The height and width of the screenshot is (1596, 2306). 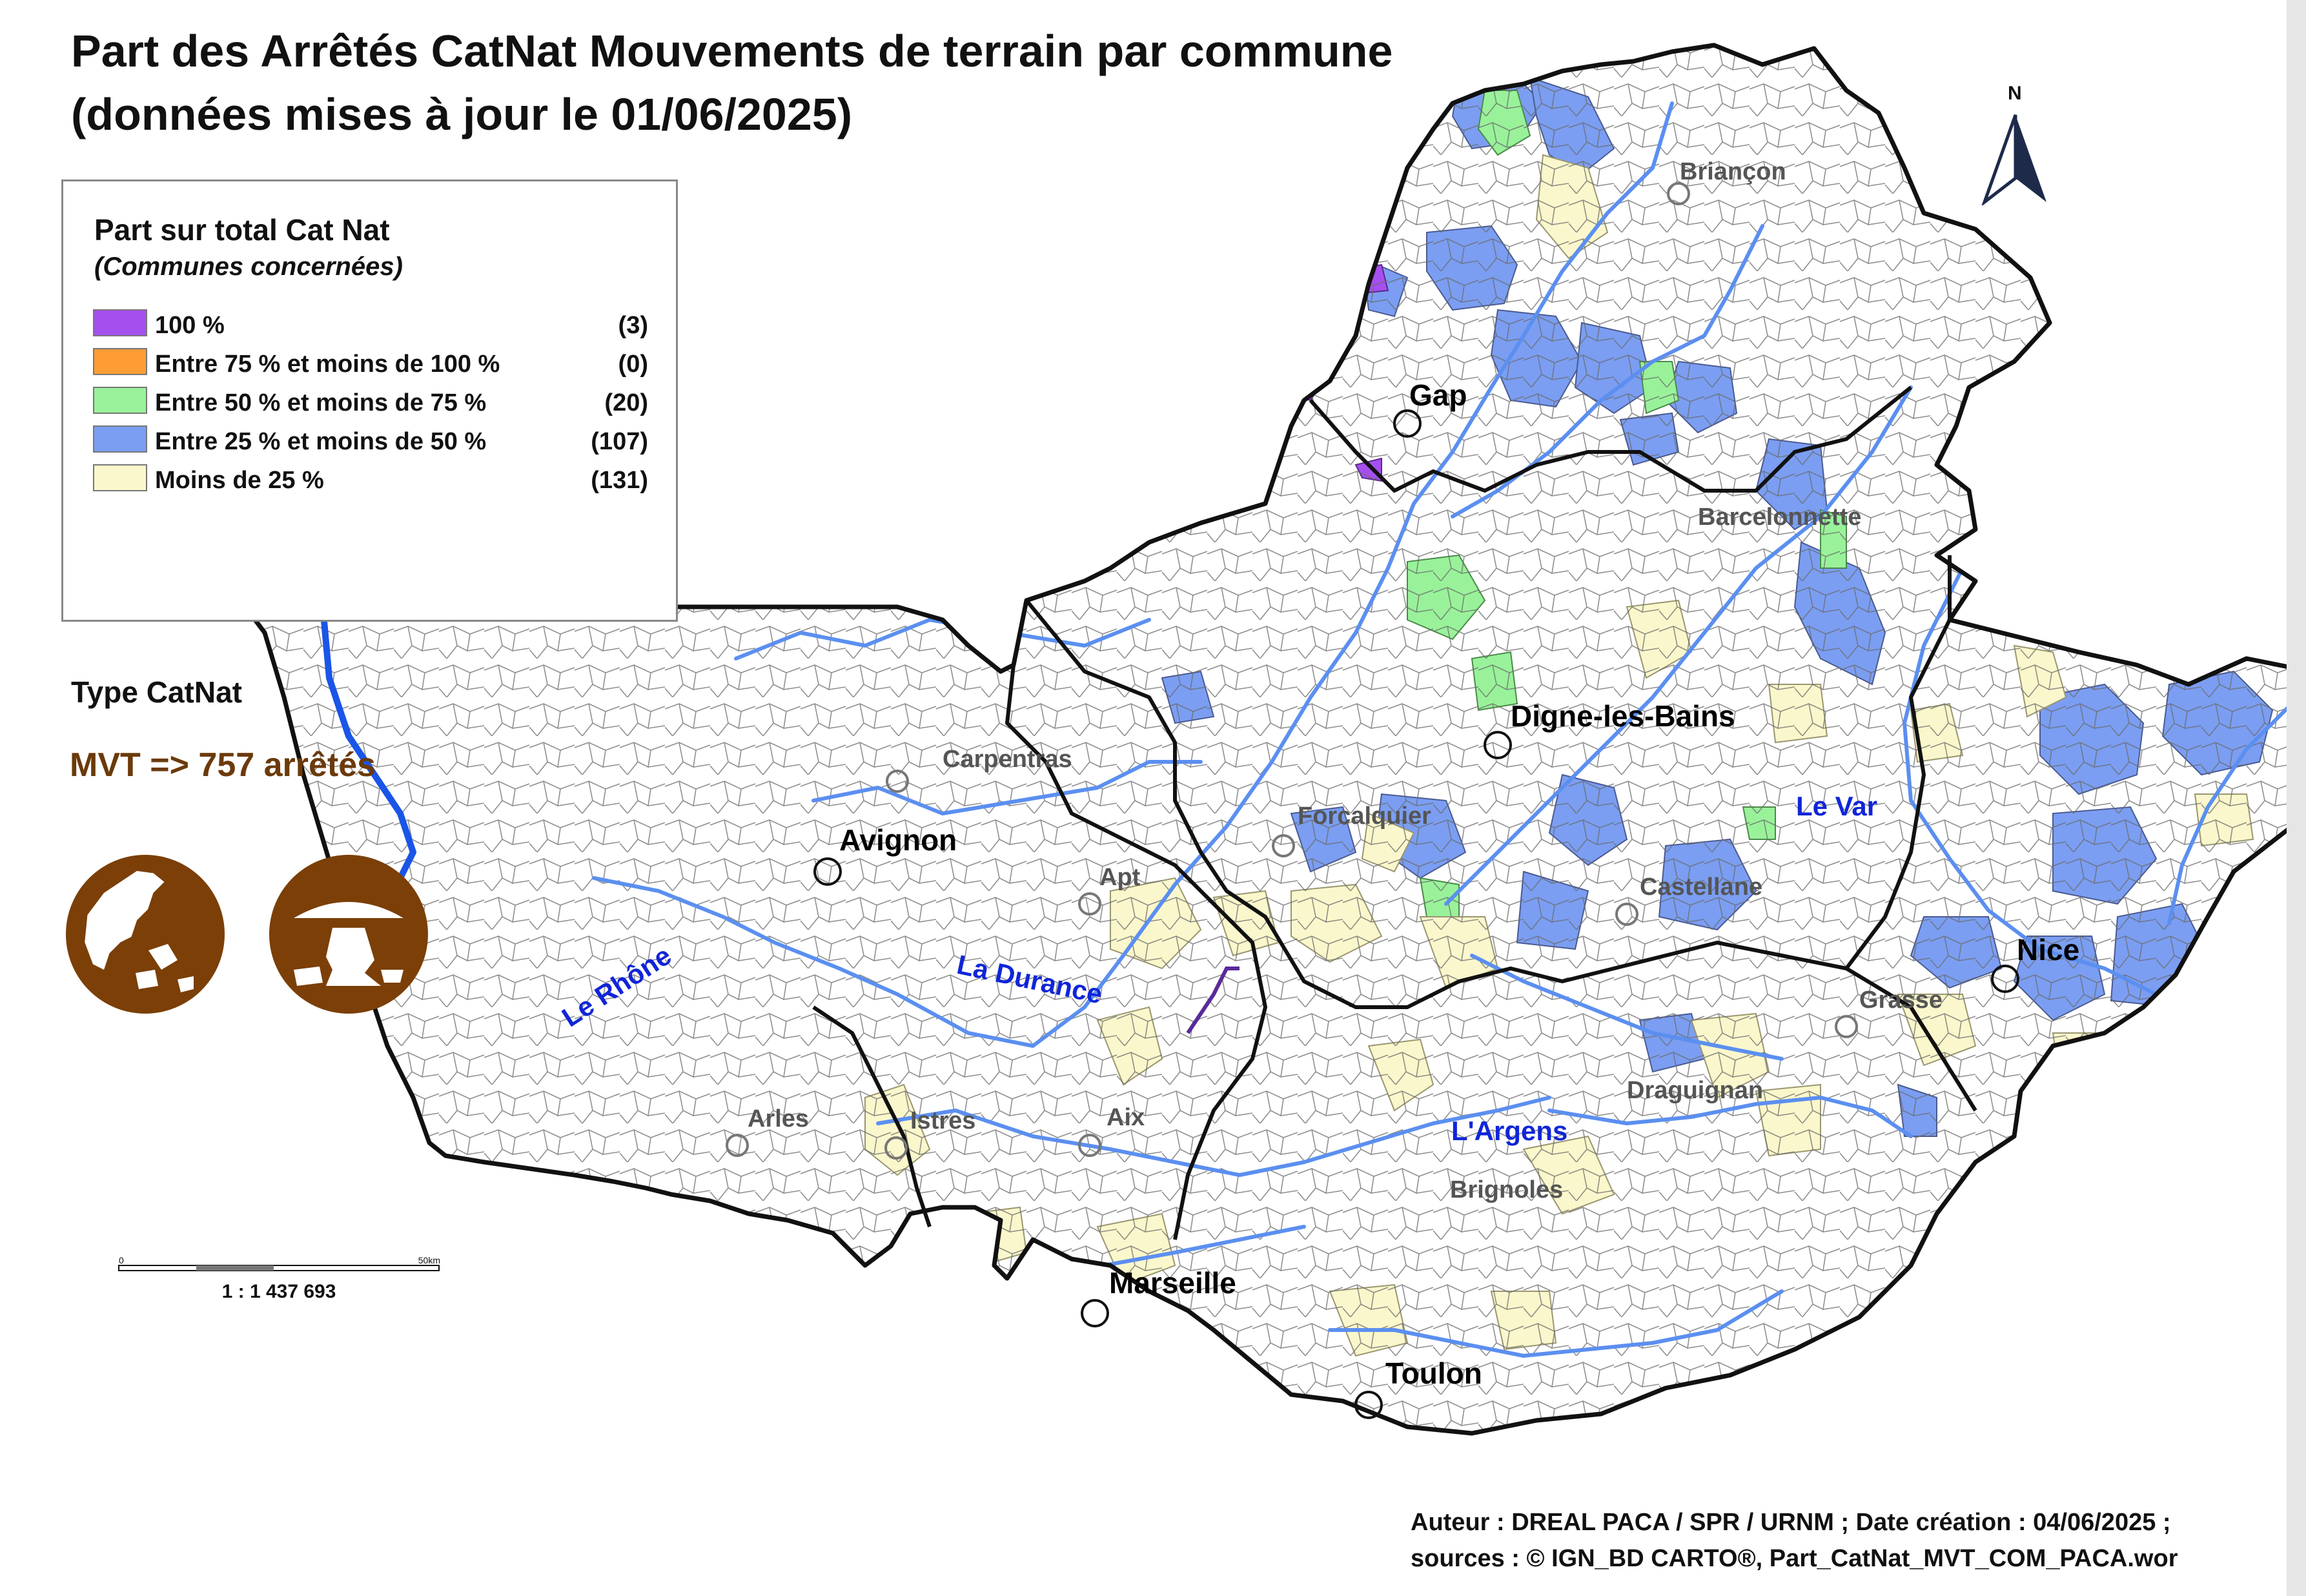 What do you see at coordinates (1623, 716) in the screenshot?
I see `city-label-digne-les-bains: Digne-les-Bains` at bounding box center [1623, 716].